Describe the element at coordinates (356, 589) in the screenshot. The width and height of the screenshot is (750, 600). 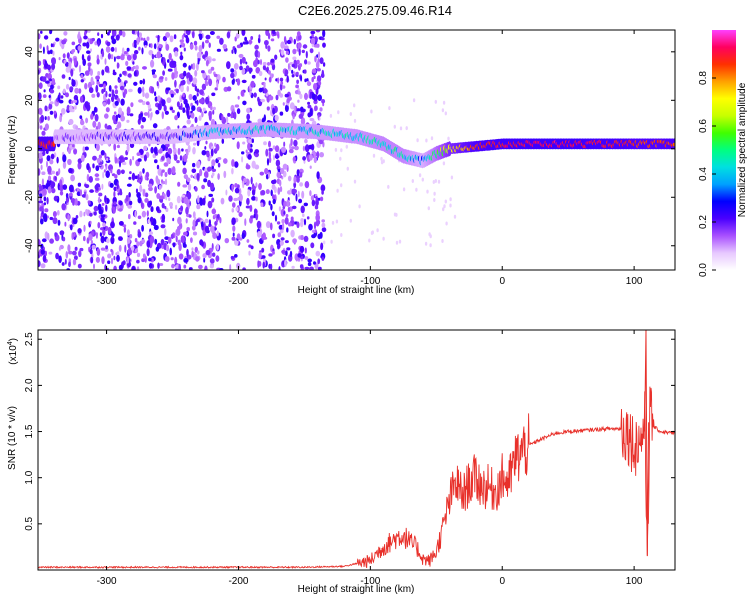
I see `snr-x-label: Height of straight line (km)` at that location.